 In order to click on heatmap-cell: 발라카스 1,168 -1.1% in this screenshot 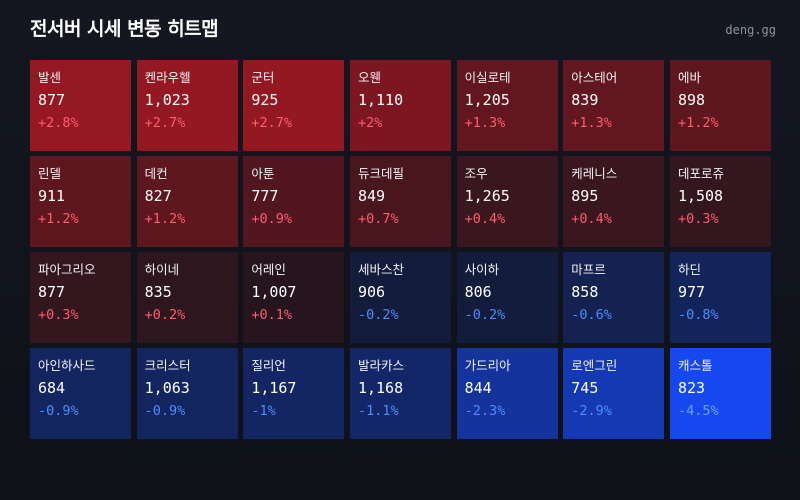, I will do `click(400, 393)`.